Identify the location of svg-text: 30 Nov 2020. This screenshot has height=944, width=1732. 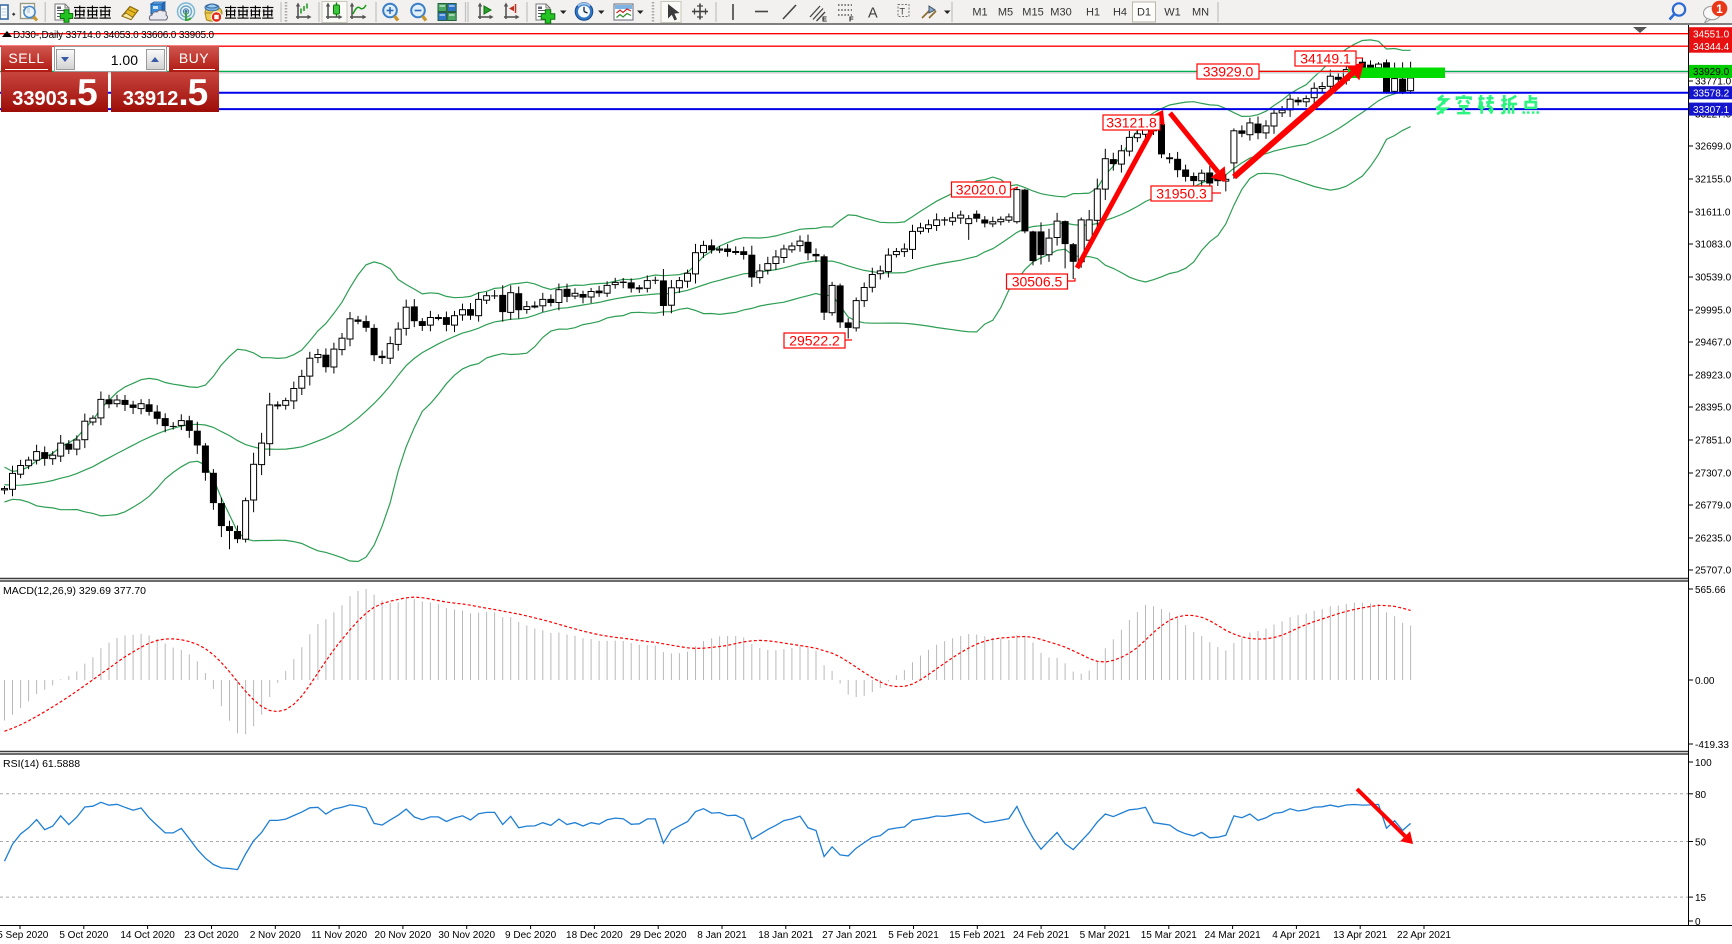
(466, 935).